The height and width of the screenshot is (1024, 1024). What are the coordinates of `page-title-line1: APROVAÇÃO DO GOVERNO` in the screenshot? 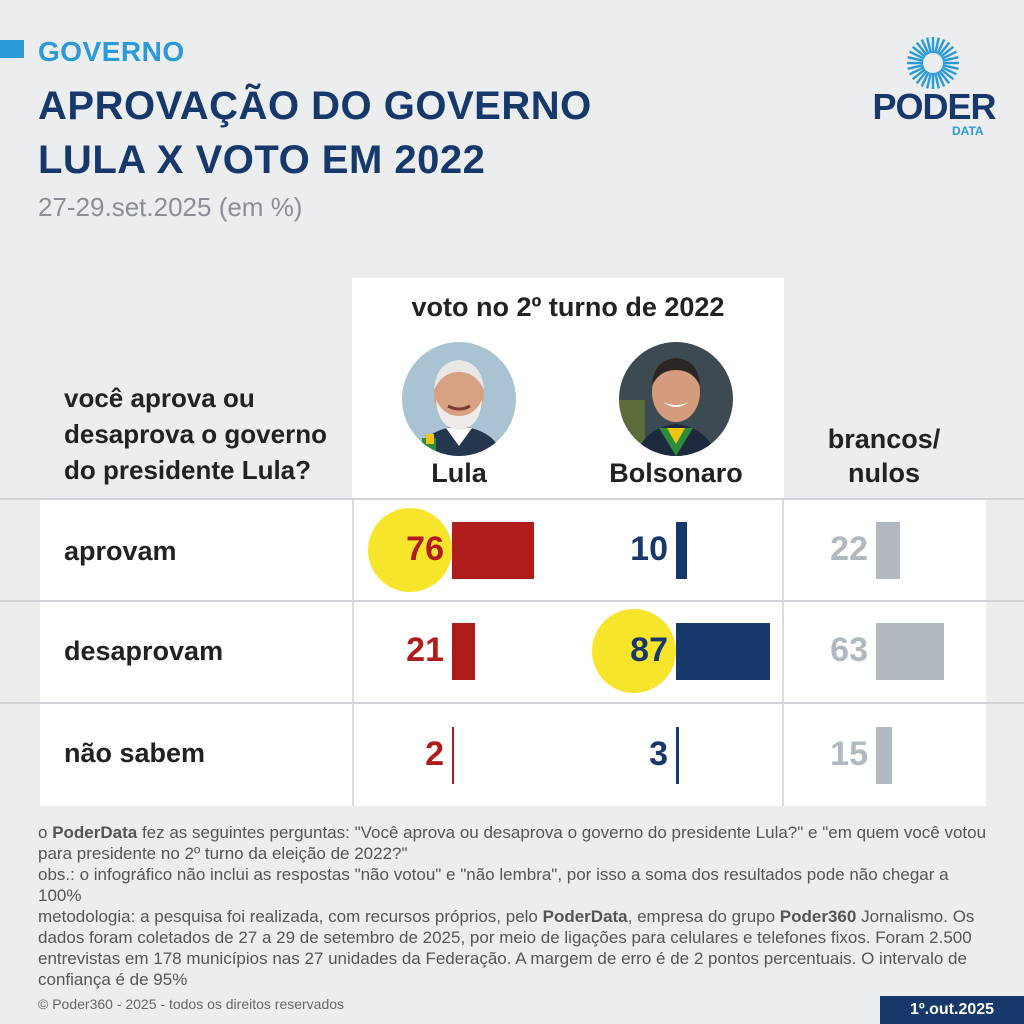 It's located at (315, 106).